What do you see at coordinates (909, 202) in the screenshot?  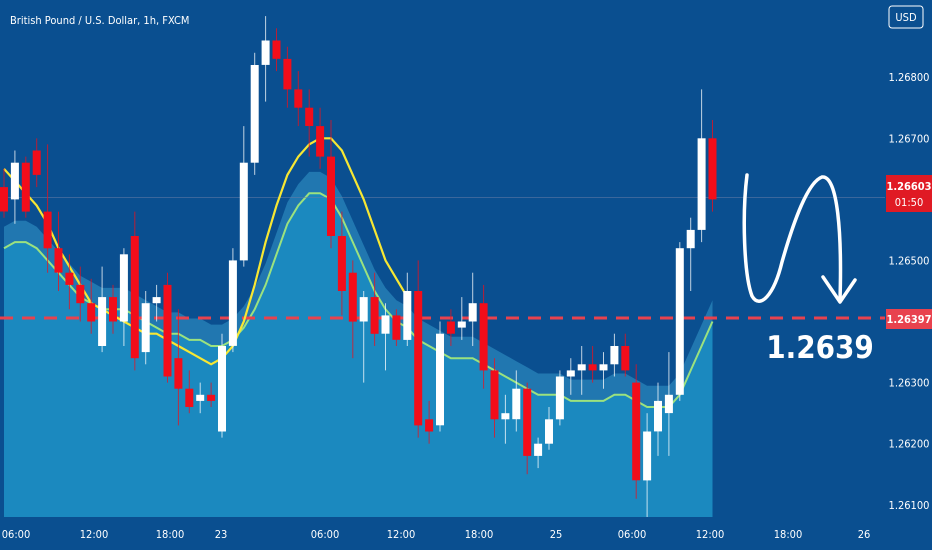 I see `candle-countdown: 01:50` at bounding box center [909, 202].